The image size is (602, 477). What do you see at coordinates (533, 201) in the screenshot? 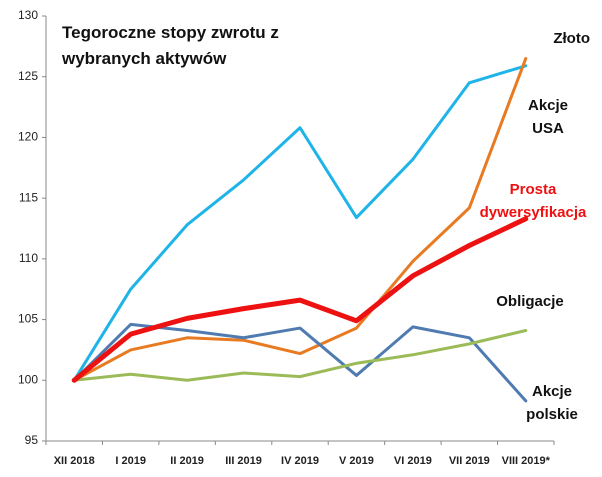
I see `series-label: Prosta dywersyfikacja` at bounding box center [533, 201].